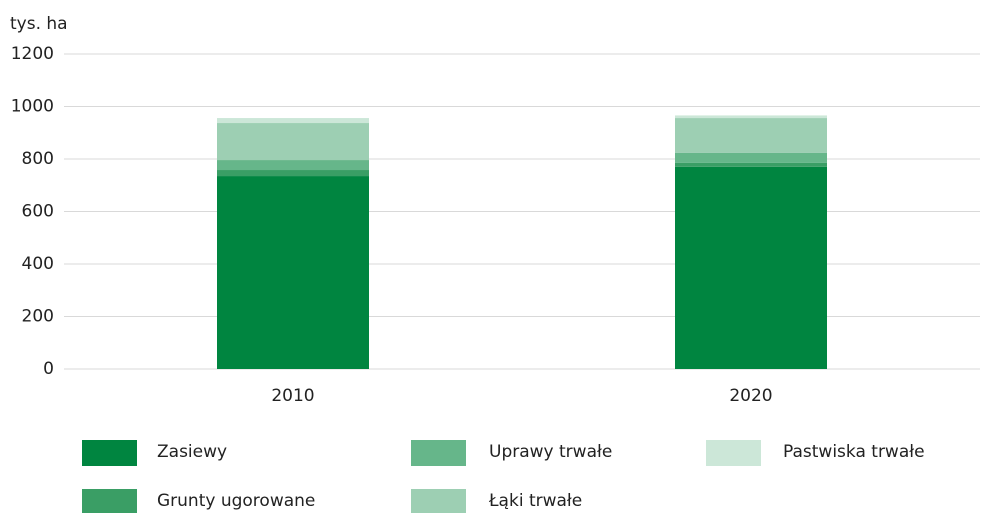  Describe the element at coordinates (550, 452) in the screenshot. I see `legend-label: Uprawy trwałe` at that location.